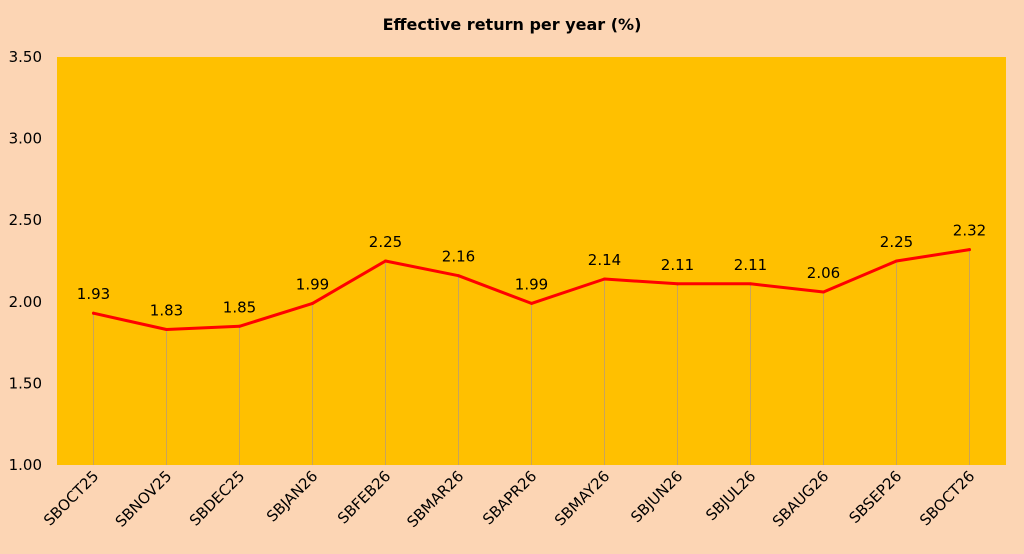  I want to click on y-axis: 1.00 1.50 2.00 2.50 3.00 3.50, so click(25, 261).